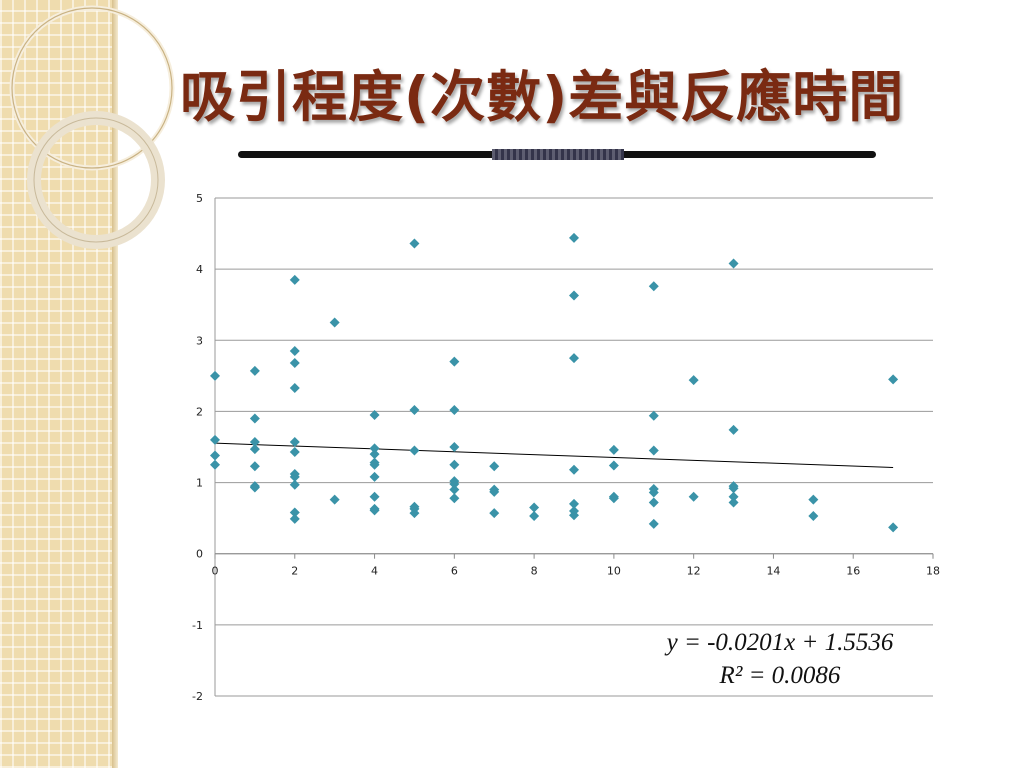 The image size is (1024, 768). Describe the element at coordinates (780, 642) in the screenshot. I see `regression-equation: y = -0.0201x + 1.5536` at that location.